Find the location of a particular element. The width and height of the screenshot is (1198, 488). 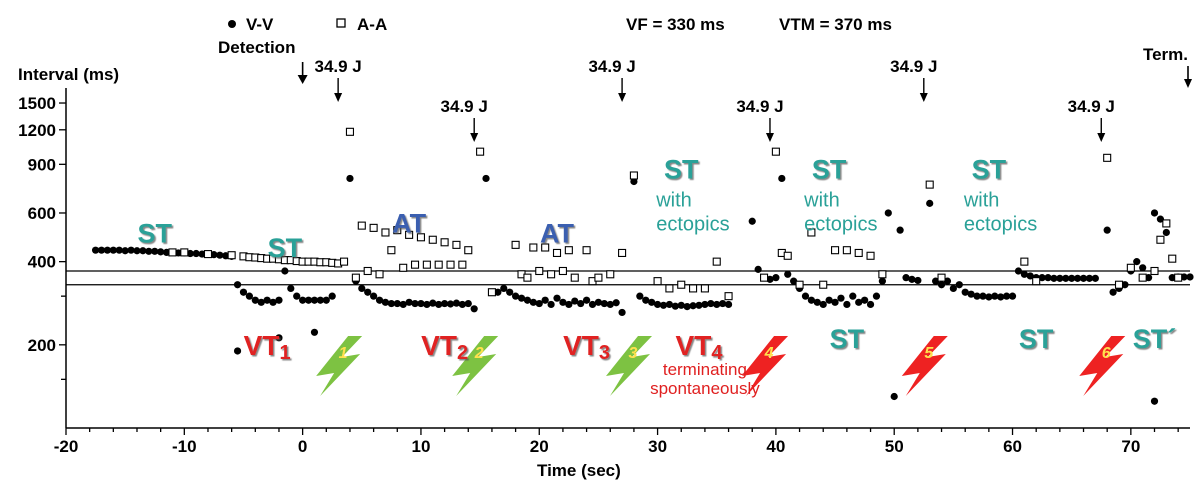

shock-arrow-head is located at coordinates (622, 97).